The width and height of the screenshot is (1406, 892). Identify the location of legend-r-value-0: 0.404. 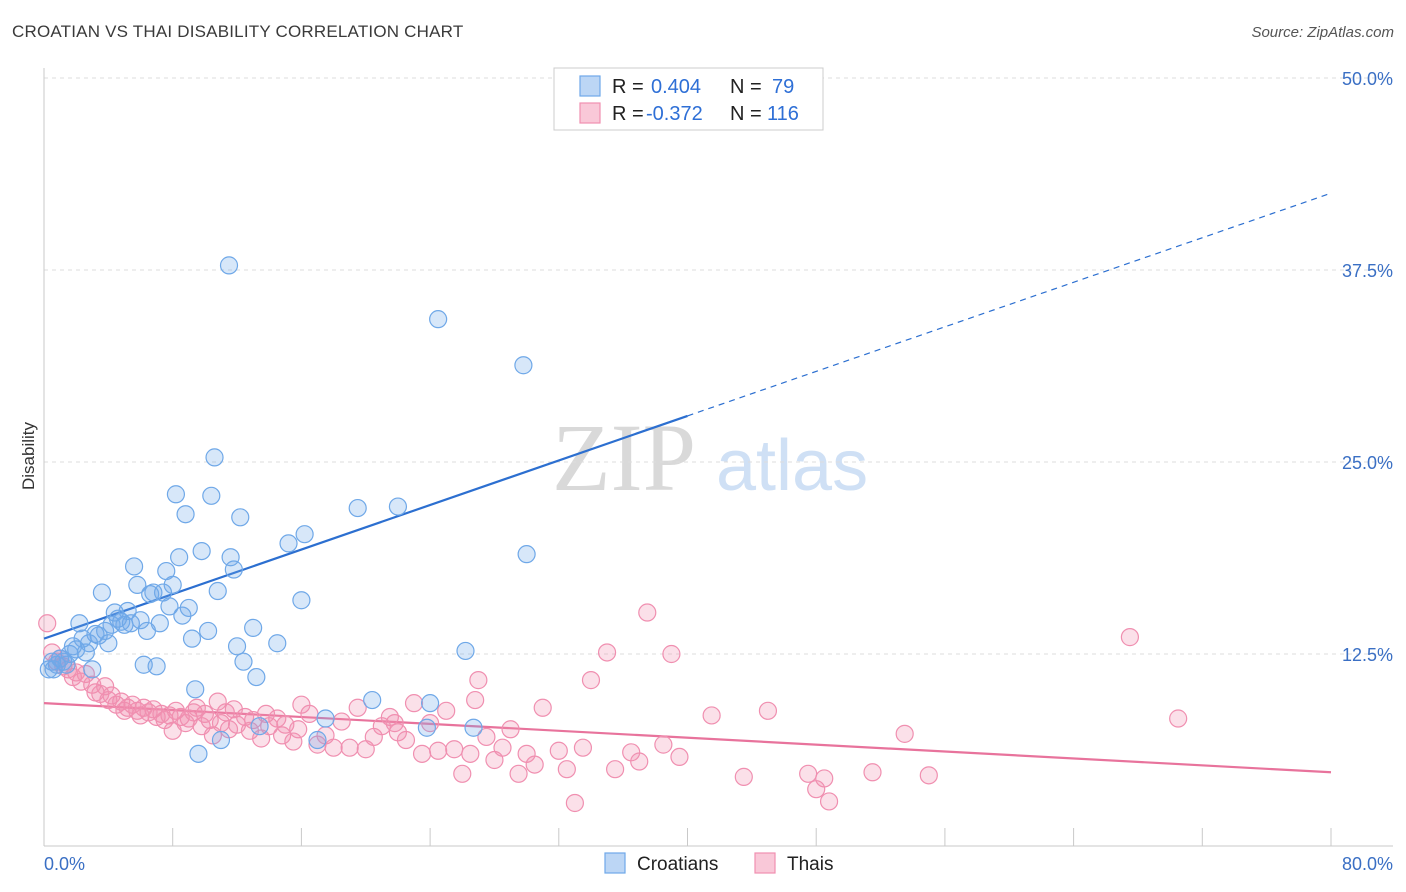
(676, 87).